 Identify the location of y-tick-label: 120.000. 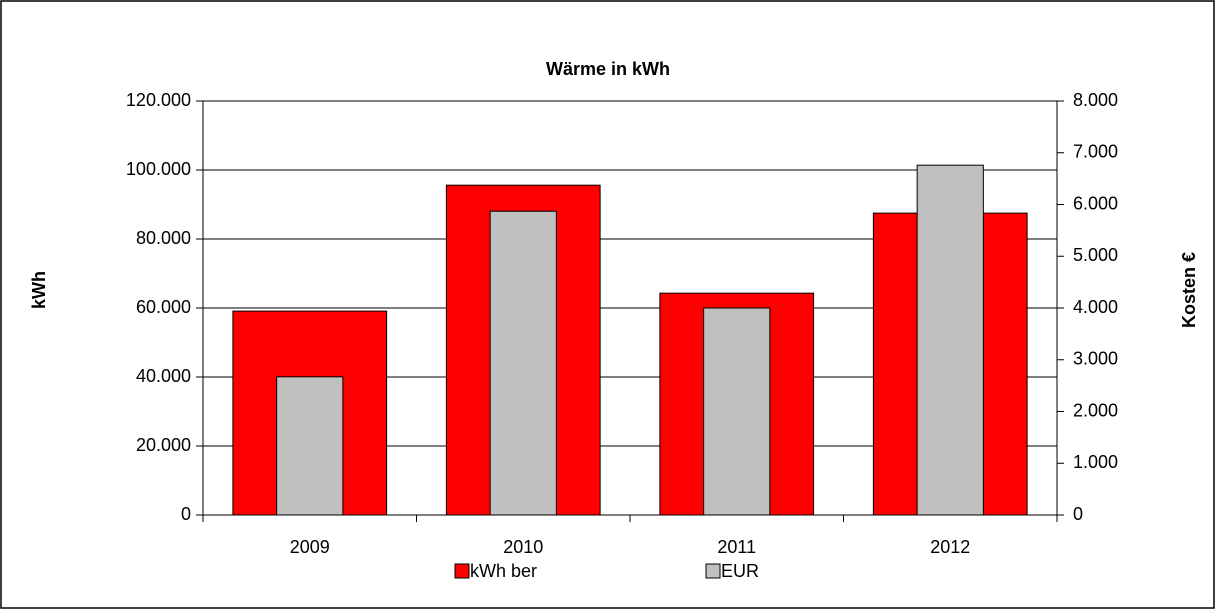
(158, 100).